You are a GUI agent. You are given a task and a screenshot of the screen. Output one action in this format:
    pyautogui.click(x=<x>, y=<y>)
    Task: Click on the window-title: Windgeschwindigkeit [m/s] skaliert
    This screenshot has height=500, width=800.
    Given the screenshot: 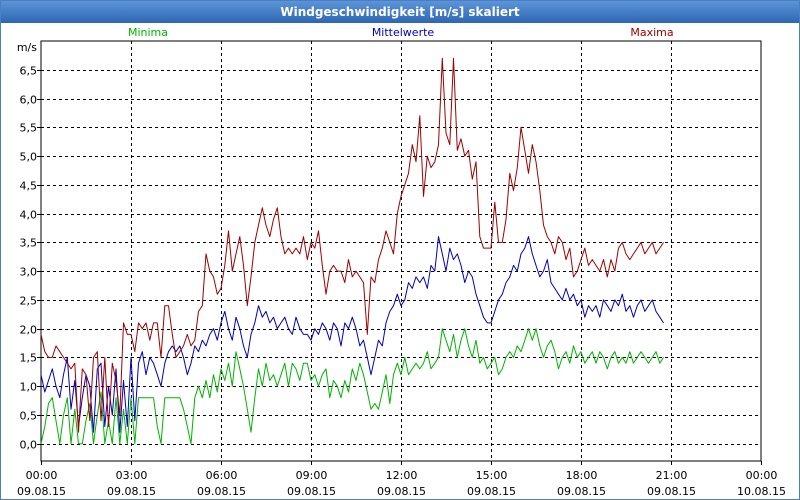 What is the action you would take?
    pyautogui.click(x=400, y=12)
    